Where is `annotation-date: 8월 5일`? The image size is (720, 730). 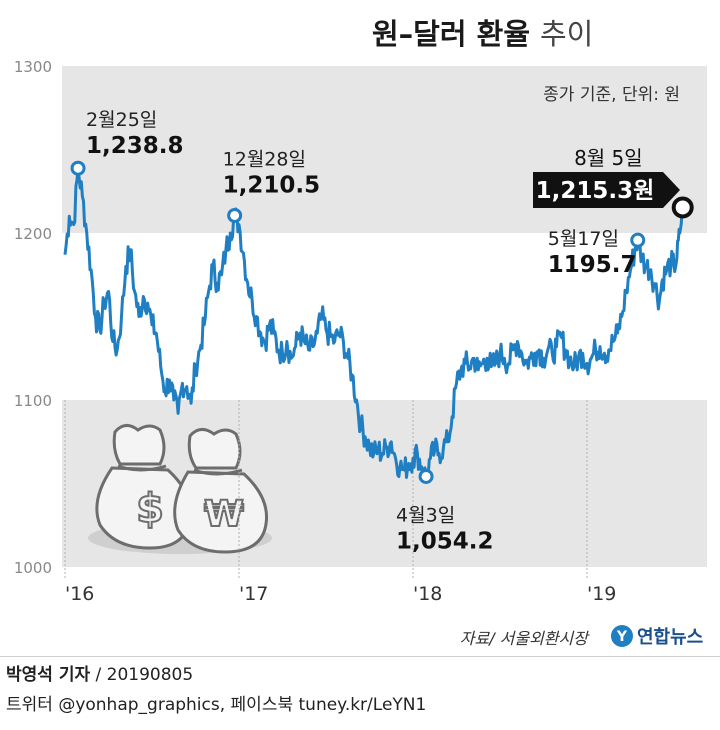 annotation-date: 8월 5일 is located at coordinates (608, 158).